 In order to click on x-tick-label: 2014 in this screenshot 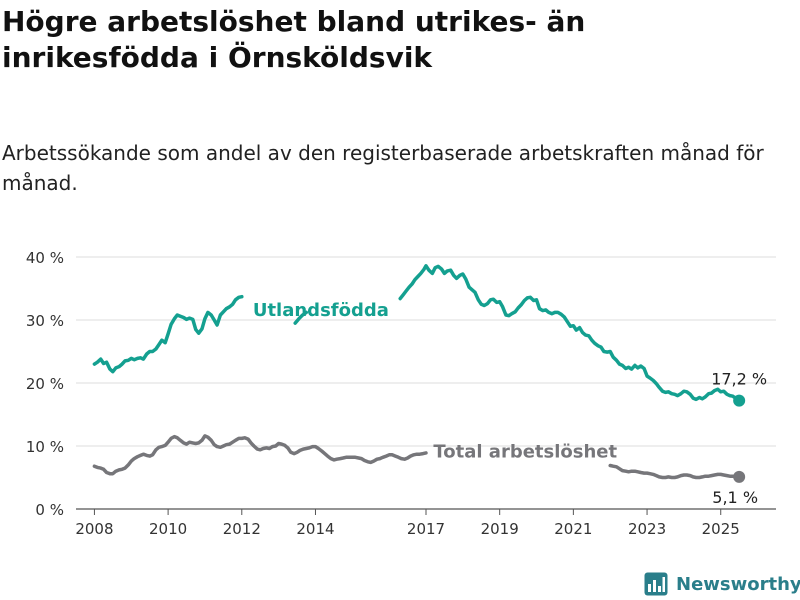, I will do `click(315, 529)`.